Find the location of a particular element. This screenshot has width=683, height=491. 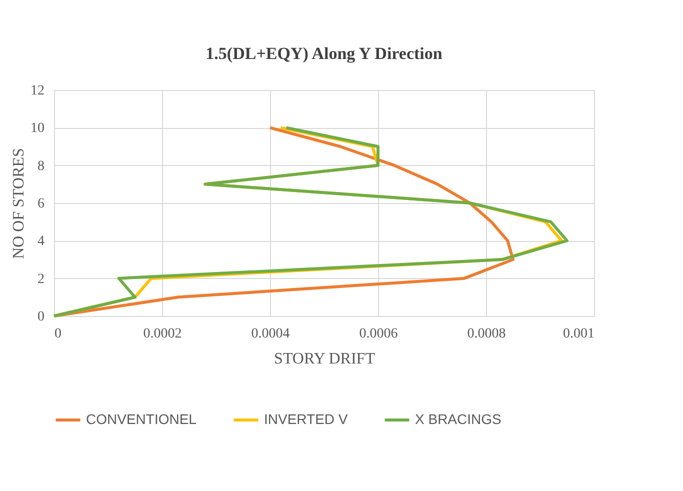

y-tick-label: 10 is located at coordinates (37, 128).